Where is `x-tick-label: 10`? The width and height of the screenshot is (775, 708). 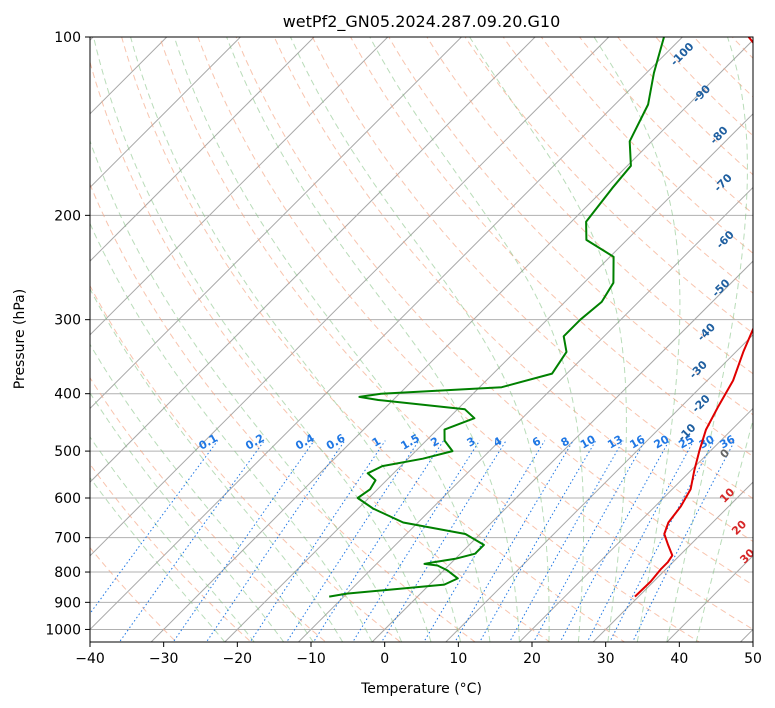
x-tick-label: 10 is located at coordinates (458, 659).